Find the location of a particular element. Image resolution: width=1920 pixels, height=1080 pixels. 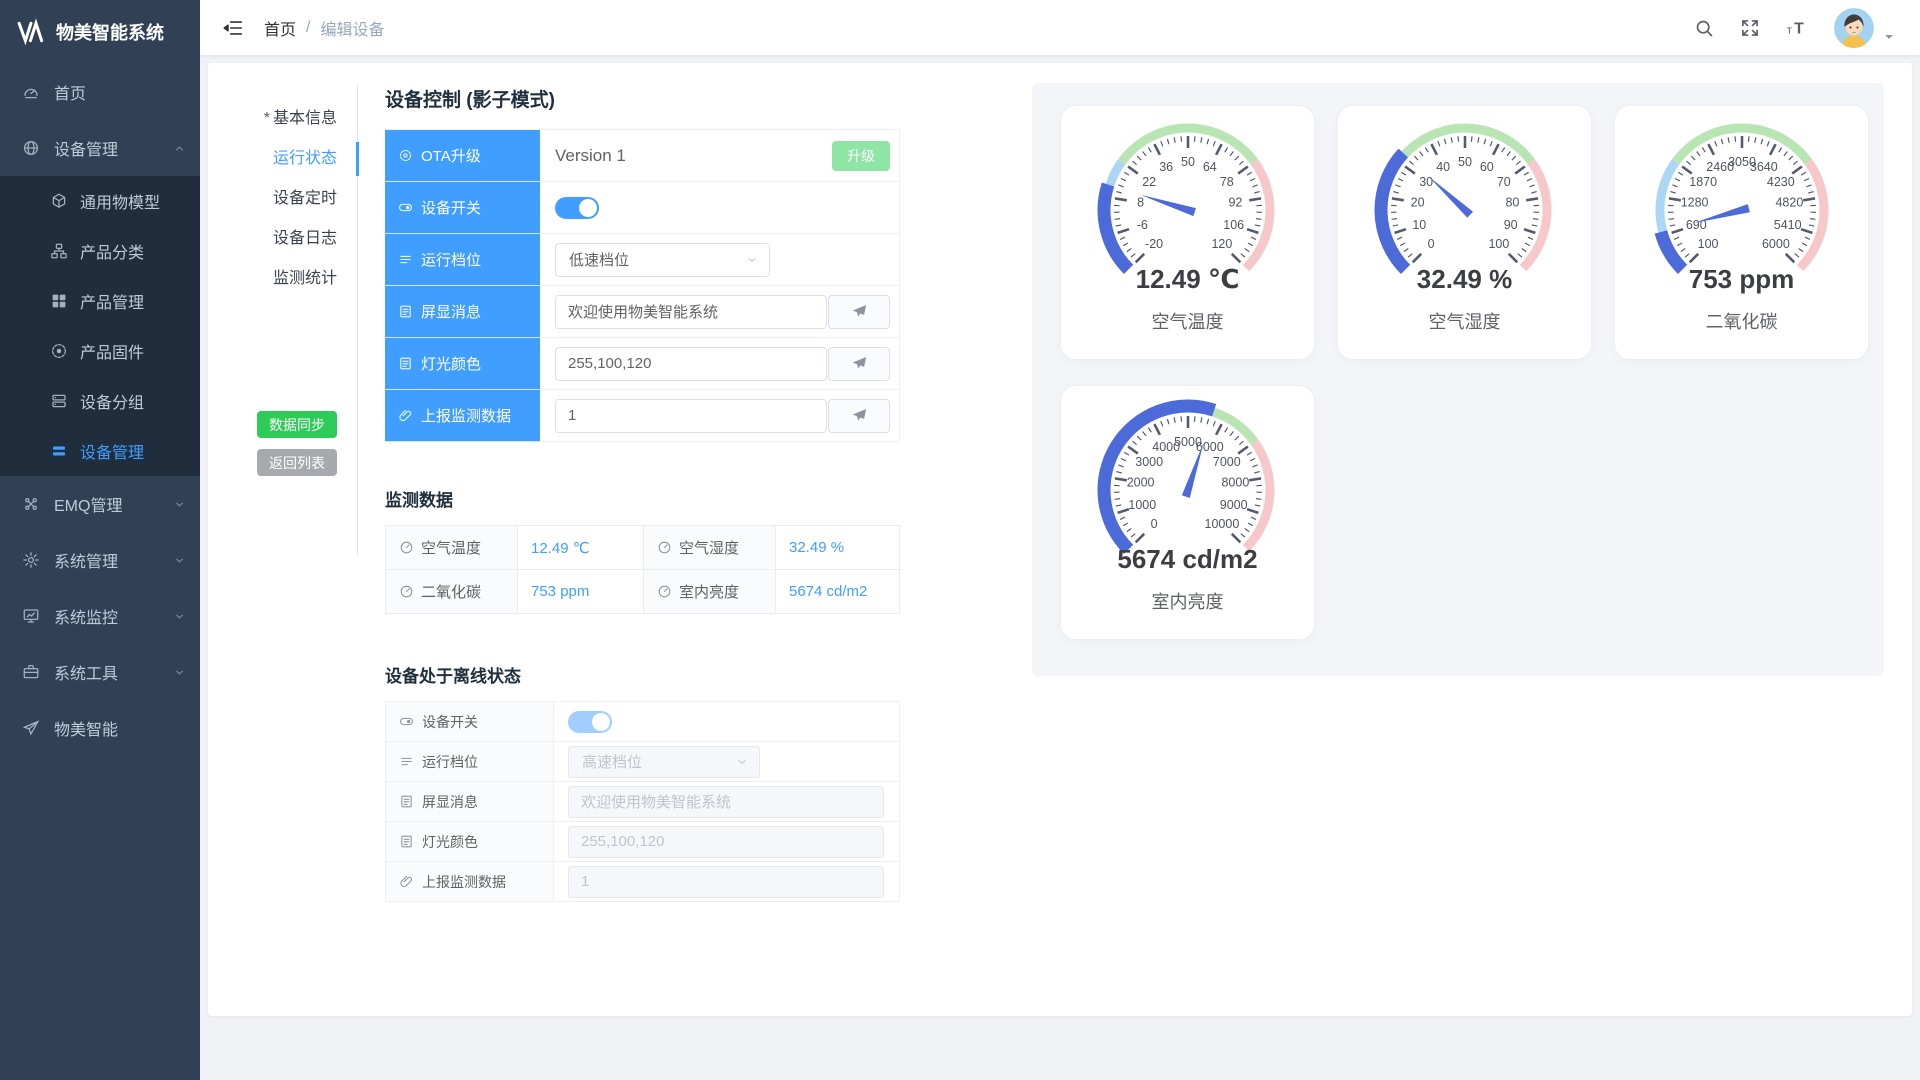

row-label-text: 上报监测数据 is located at coordinates (466, 416).